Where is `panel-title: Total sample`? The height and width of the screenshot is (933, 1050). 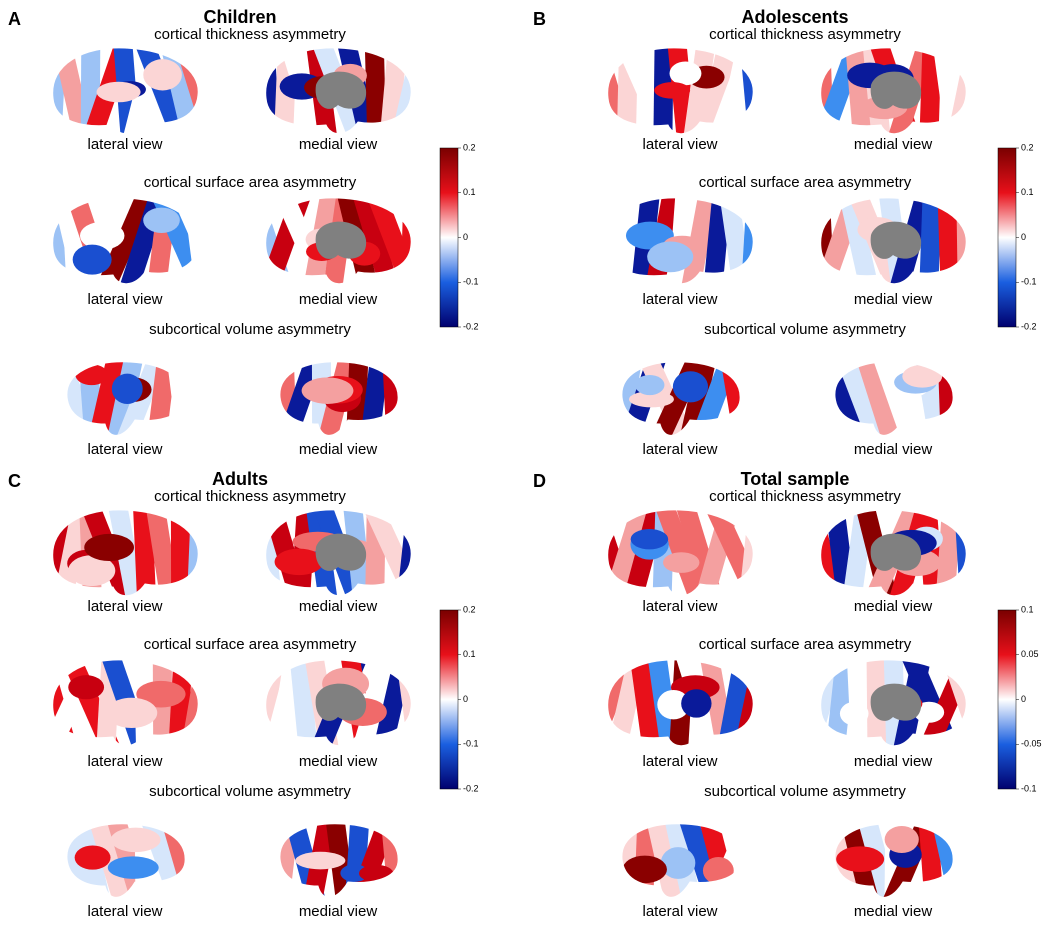
panel-title: Total sample is located at coordinates (795, 479).